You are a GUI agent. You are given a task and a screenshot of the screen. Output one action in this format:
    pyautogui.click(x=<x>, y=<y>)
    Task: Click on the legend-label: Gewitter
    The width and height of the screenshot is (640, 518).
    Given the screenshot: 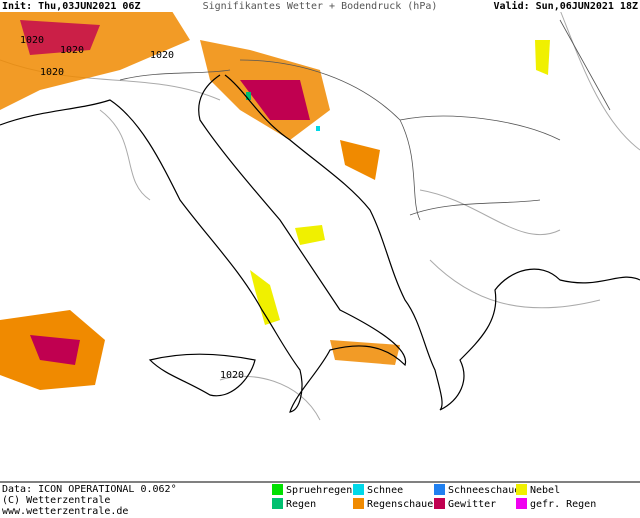 What is the action you would take?
    pyautogui.click(x=472, y=504)
    